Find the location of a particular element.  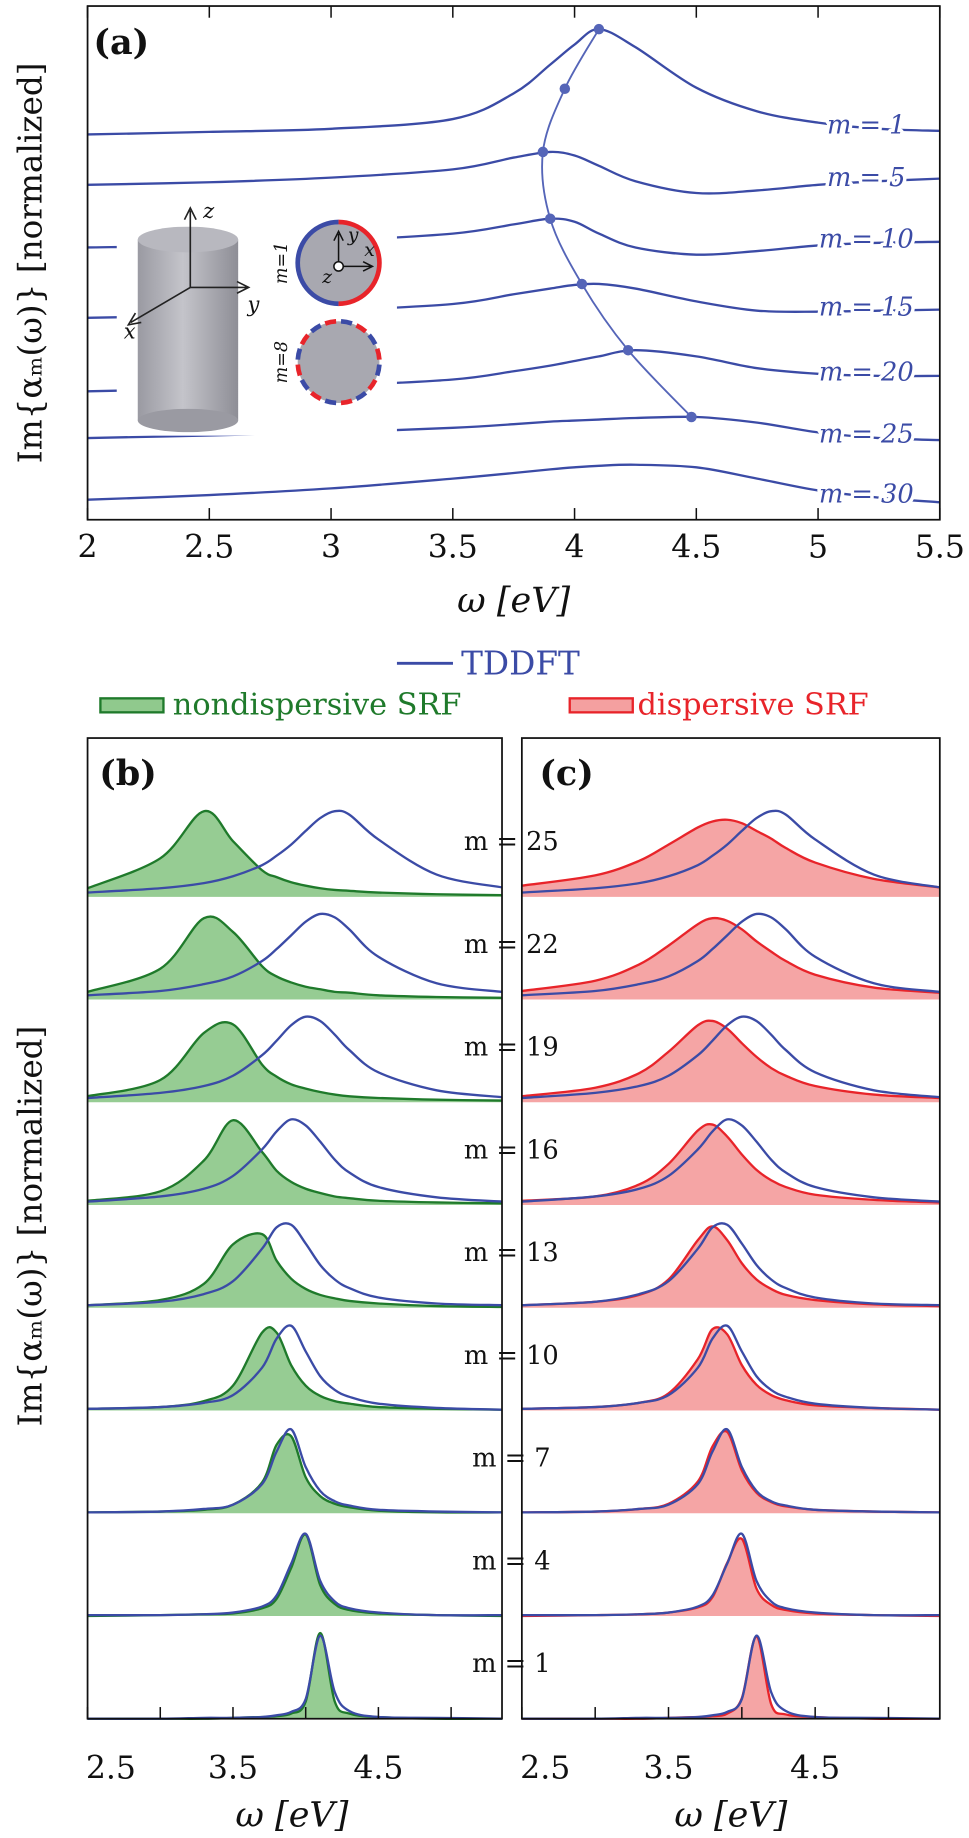

series-label: m = 1 is located at coordinates (866, 125).